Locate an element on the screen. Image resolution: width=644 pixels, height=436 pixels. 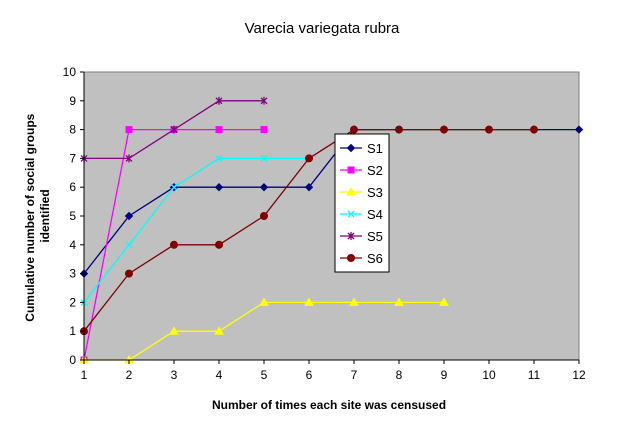
legend-label-s1: S1 is located at coordinates (375, 148).